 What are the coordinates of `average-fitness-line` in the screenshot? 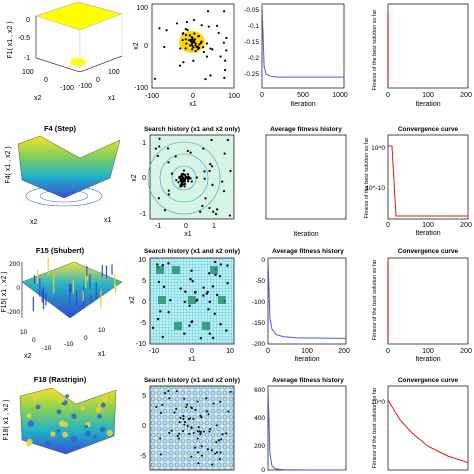 It's located at (307, 298).